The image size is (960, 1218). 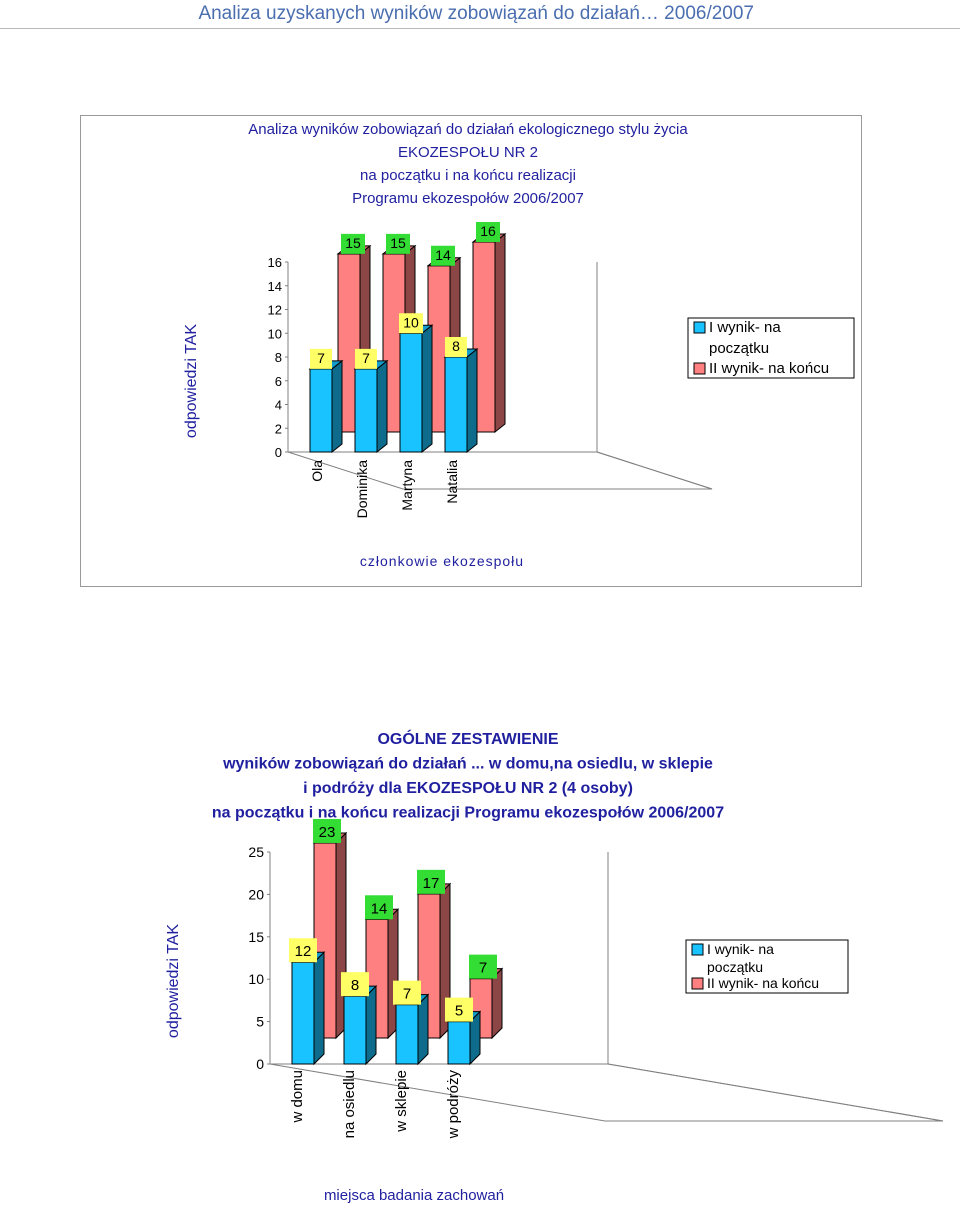 I want to click on data-label: 12, so click(x=303, y=951).